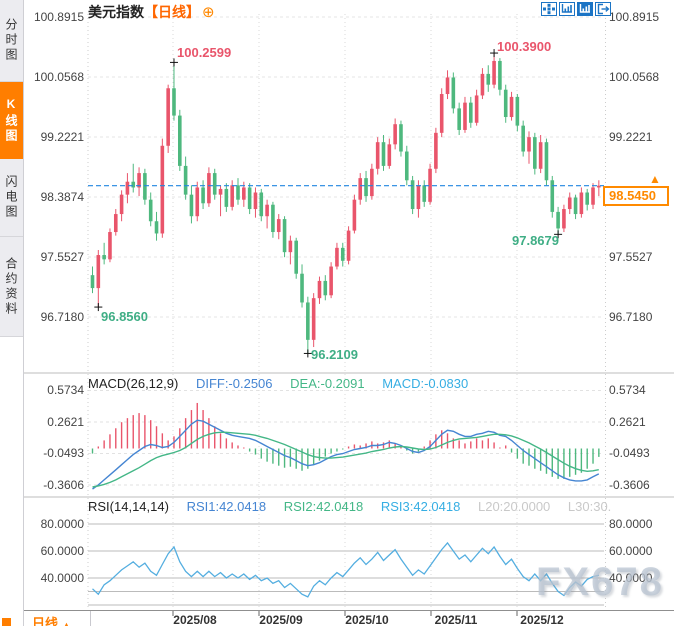 Image resolution: width=674 pixels, height=626 pixels. What do you see at coordinates (58, 76) in the screenshot?
I see `main-y-axis-label-left: 100.0568` at bounding box center [58, 76].